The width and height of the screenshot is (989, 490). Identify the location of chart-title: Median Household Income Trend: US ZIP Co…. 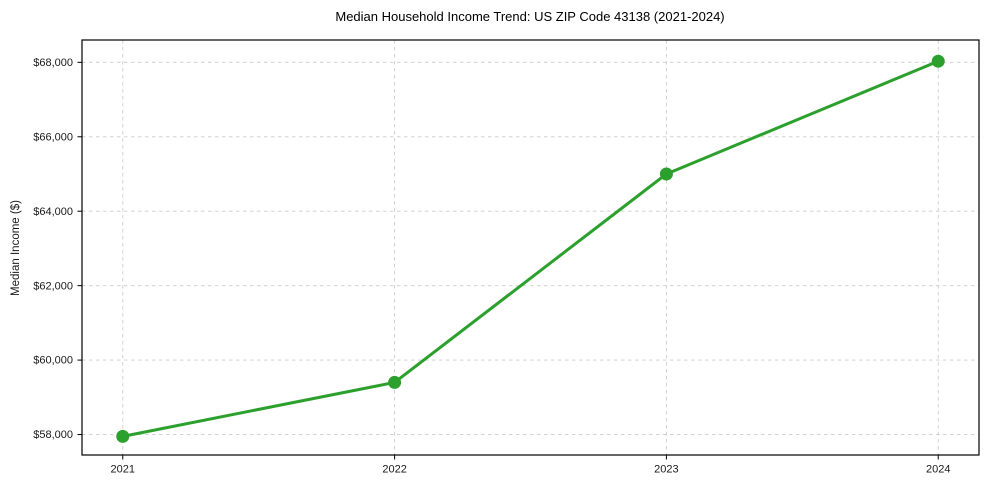
(529, 16).